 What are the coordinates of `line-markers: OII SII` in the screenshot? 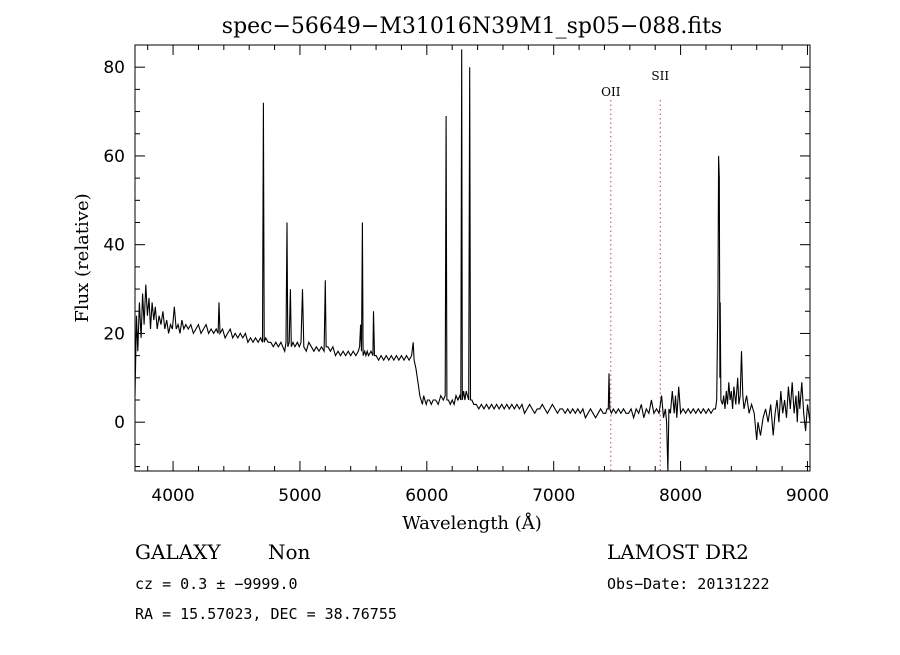 It's located at (635, 270).